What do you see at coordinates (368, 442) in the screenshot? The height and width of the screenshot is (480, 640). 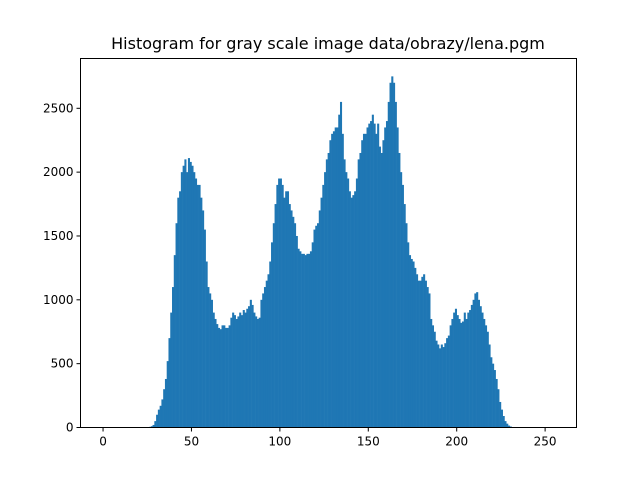 I see `x-tick-label: 150` at bounding box center [368, 442].